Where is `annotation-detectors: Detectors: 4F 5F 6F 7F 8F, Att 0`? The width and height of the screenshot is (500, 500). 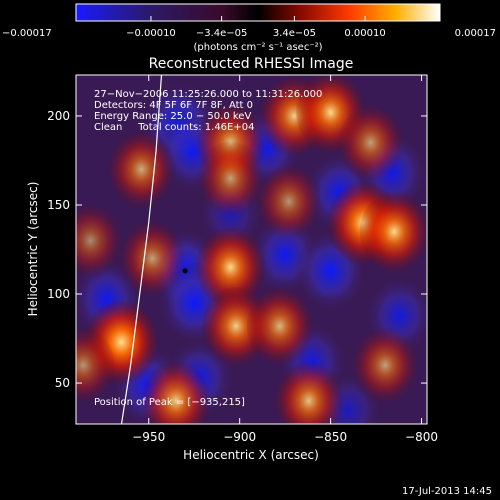
annotation-detectors: Detectors: 4F 5F 6F 7F 8F, Att 0 is located at coordinates (174, 105).